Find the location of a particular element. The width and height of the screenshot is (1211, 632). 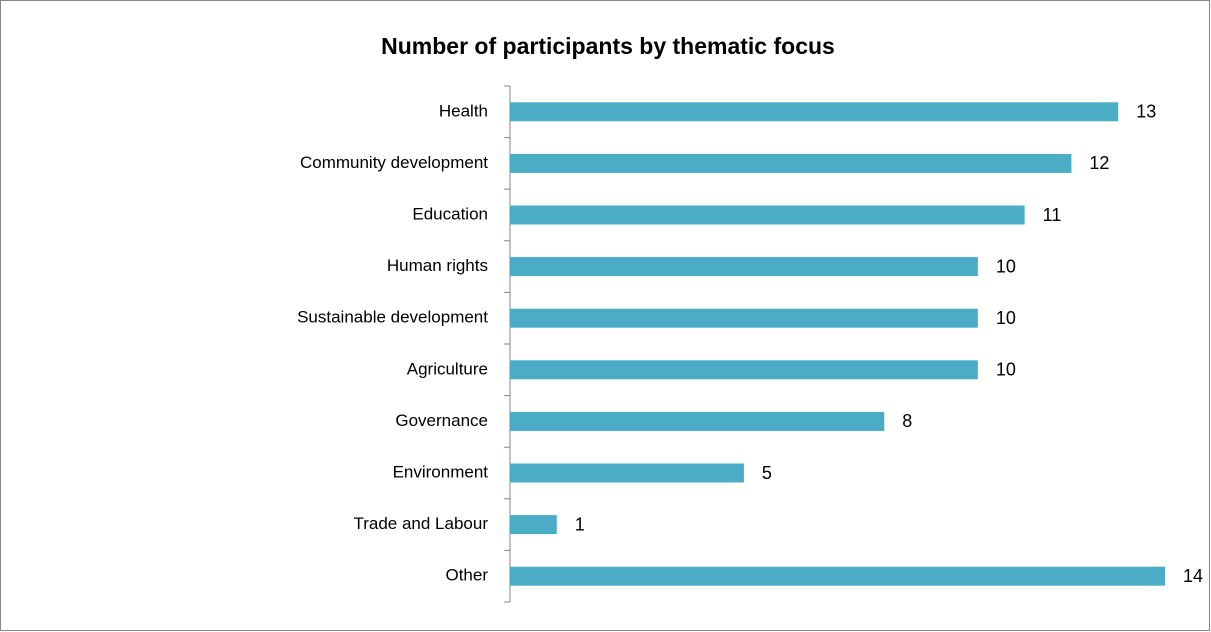

value-label: 5 is located at coordinates (767, 473).